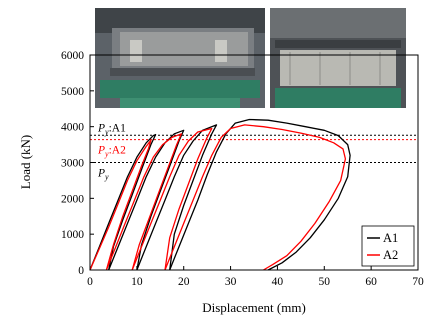 This screenshot has height=320, width=432. Describe the element at coordinates (255, 277) in the screenshot. I see `x-axis: 0 10 20 30 40 50 60 70` at that location.